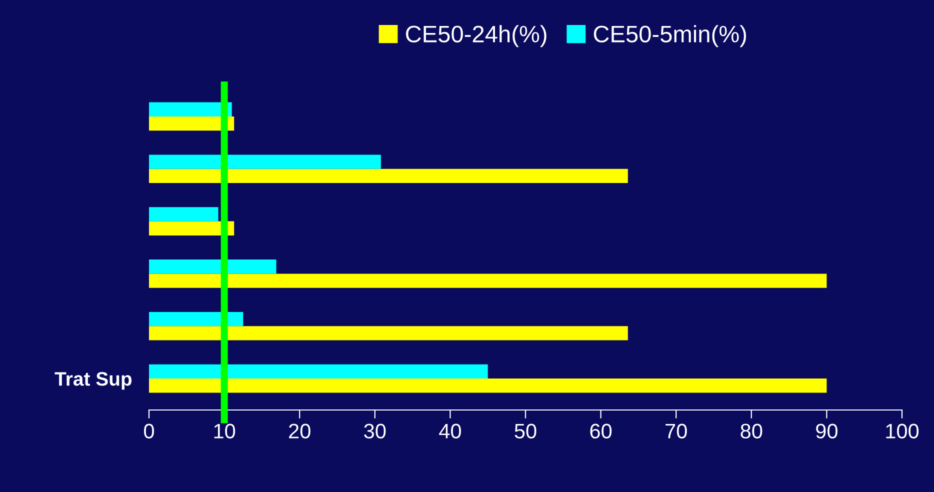  What do you see at coordinates (676, 431) in the screenshot?
I see `x-tick-label: 70` at bounding box center [676, 431].